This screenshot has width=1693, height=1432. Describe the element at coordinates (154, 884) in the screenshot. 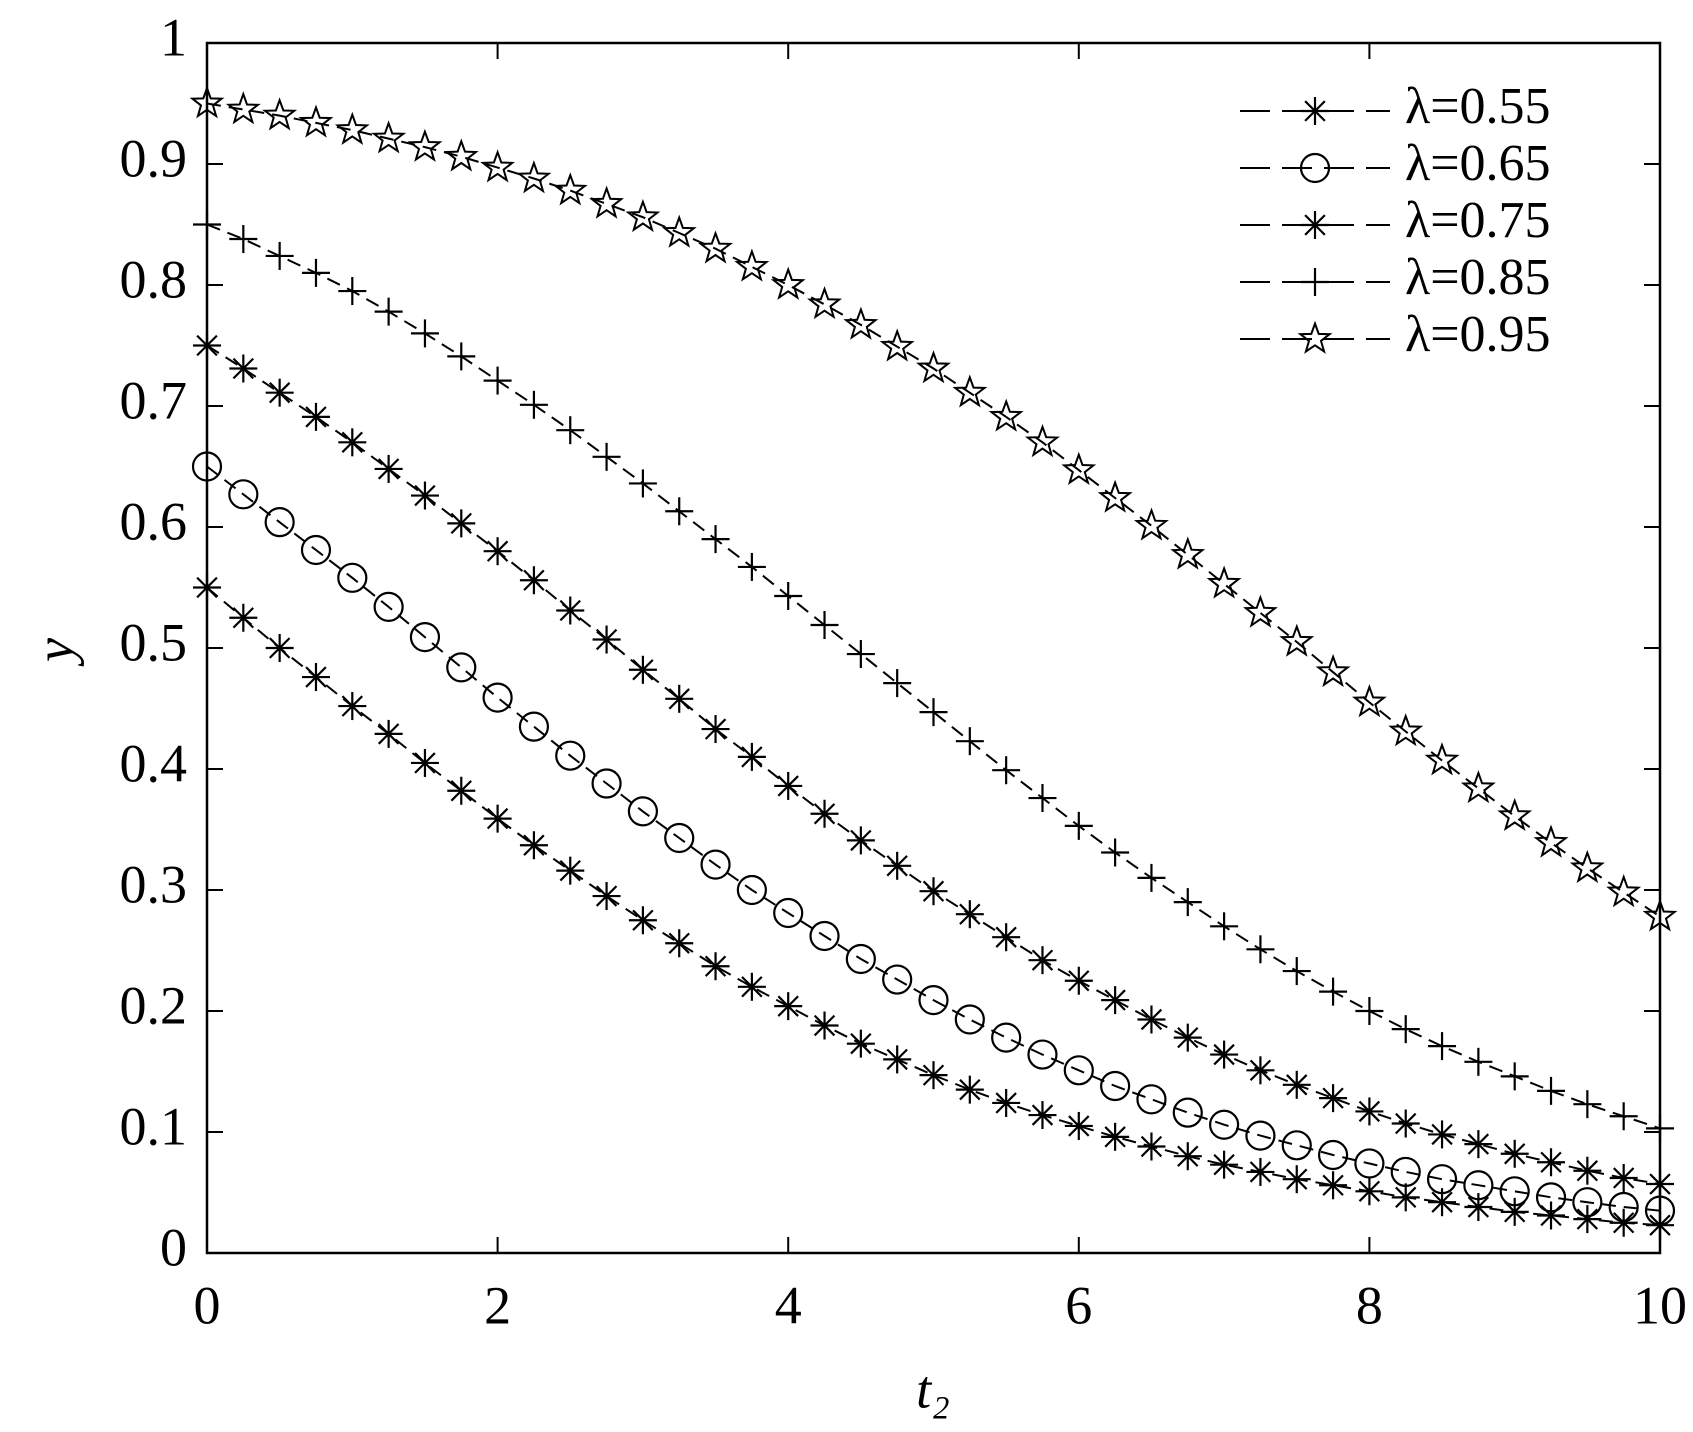

I see `y-tick-label: 0.3` at that location.